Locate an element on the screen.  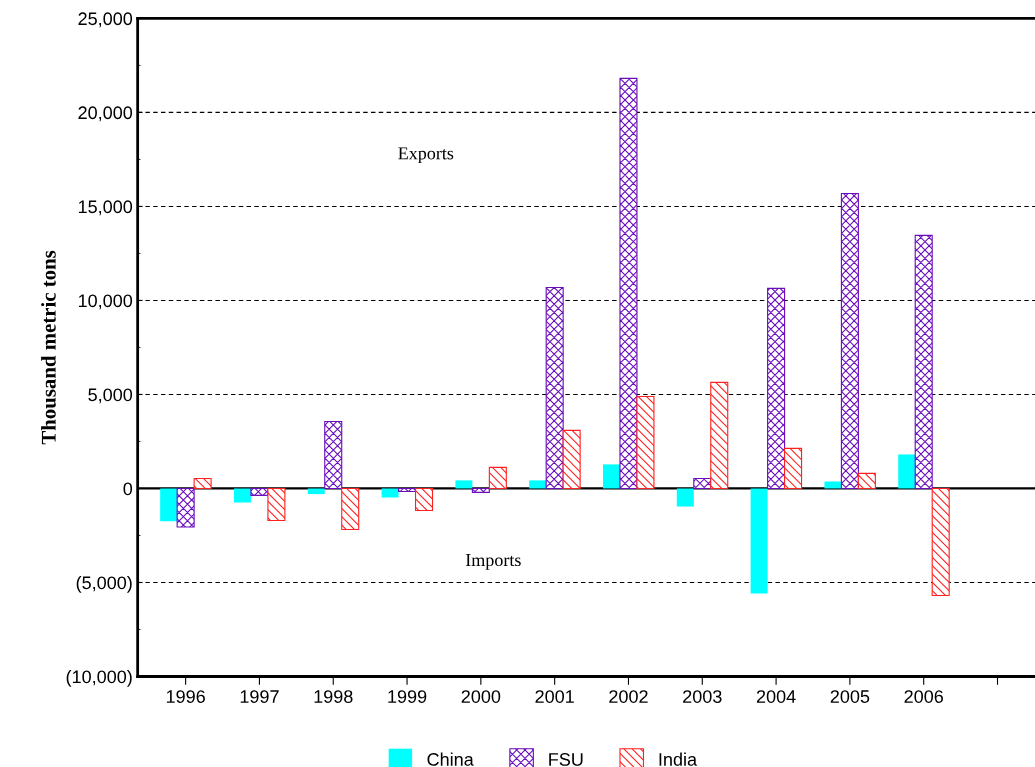
x-tick-label: 1998 is located at coordinates (333, 696).